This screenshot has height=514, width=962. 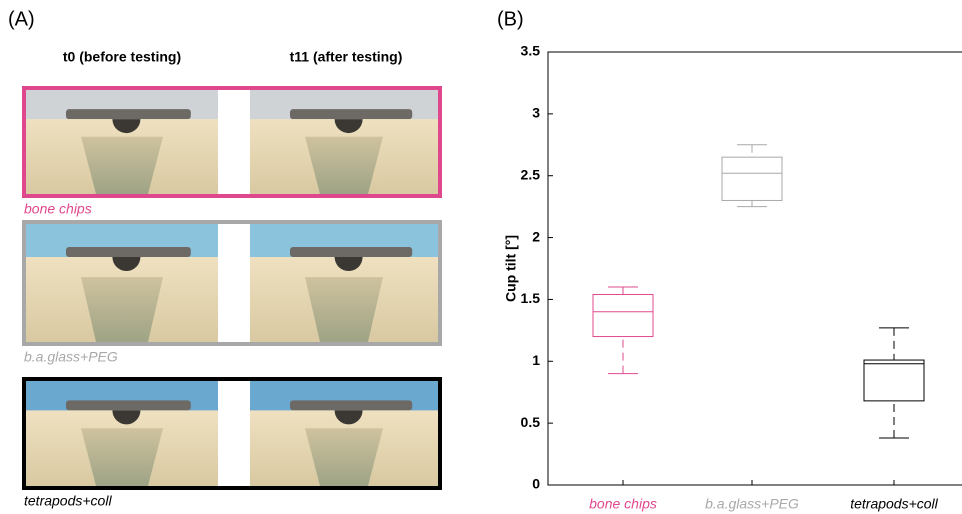 I want to click on group-label: bone chips, so click(x=58, y=209).